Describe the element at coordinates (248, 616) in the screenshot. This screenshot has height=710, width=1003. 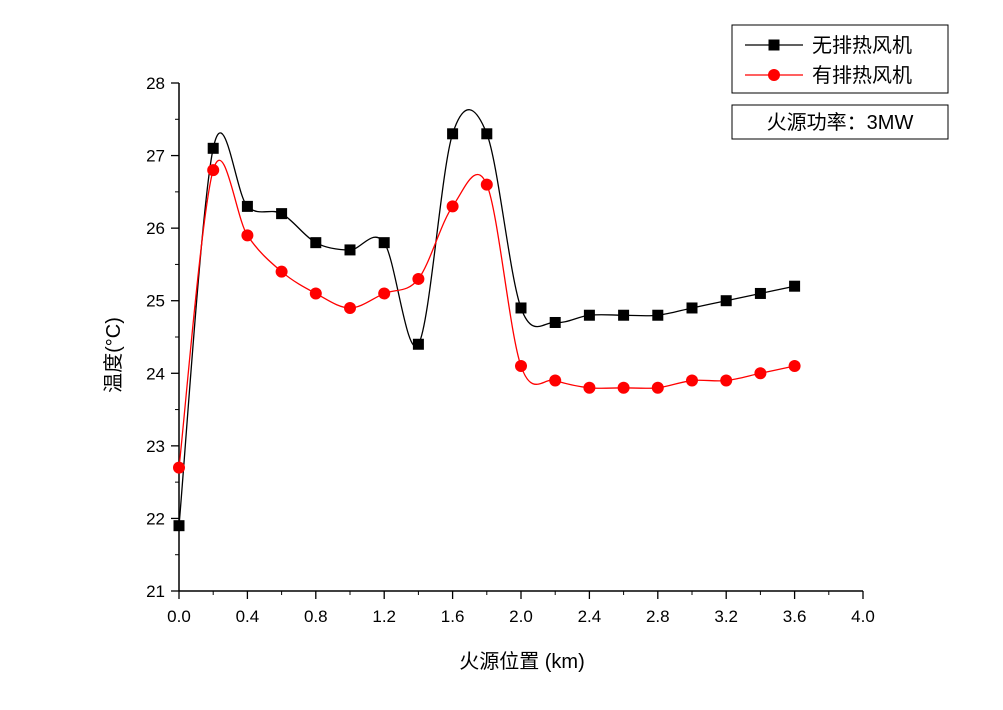
I see `x-tick-label: 0.4` at that location.